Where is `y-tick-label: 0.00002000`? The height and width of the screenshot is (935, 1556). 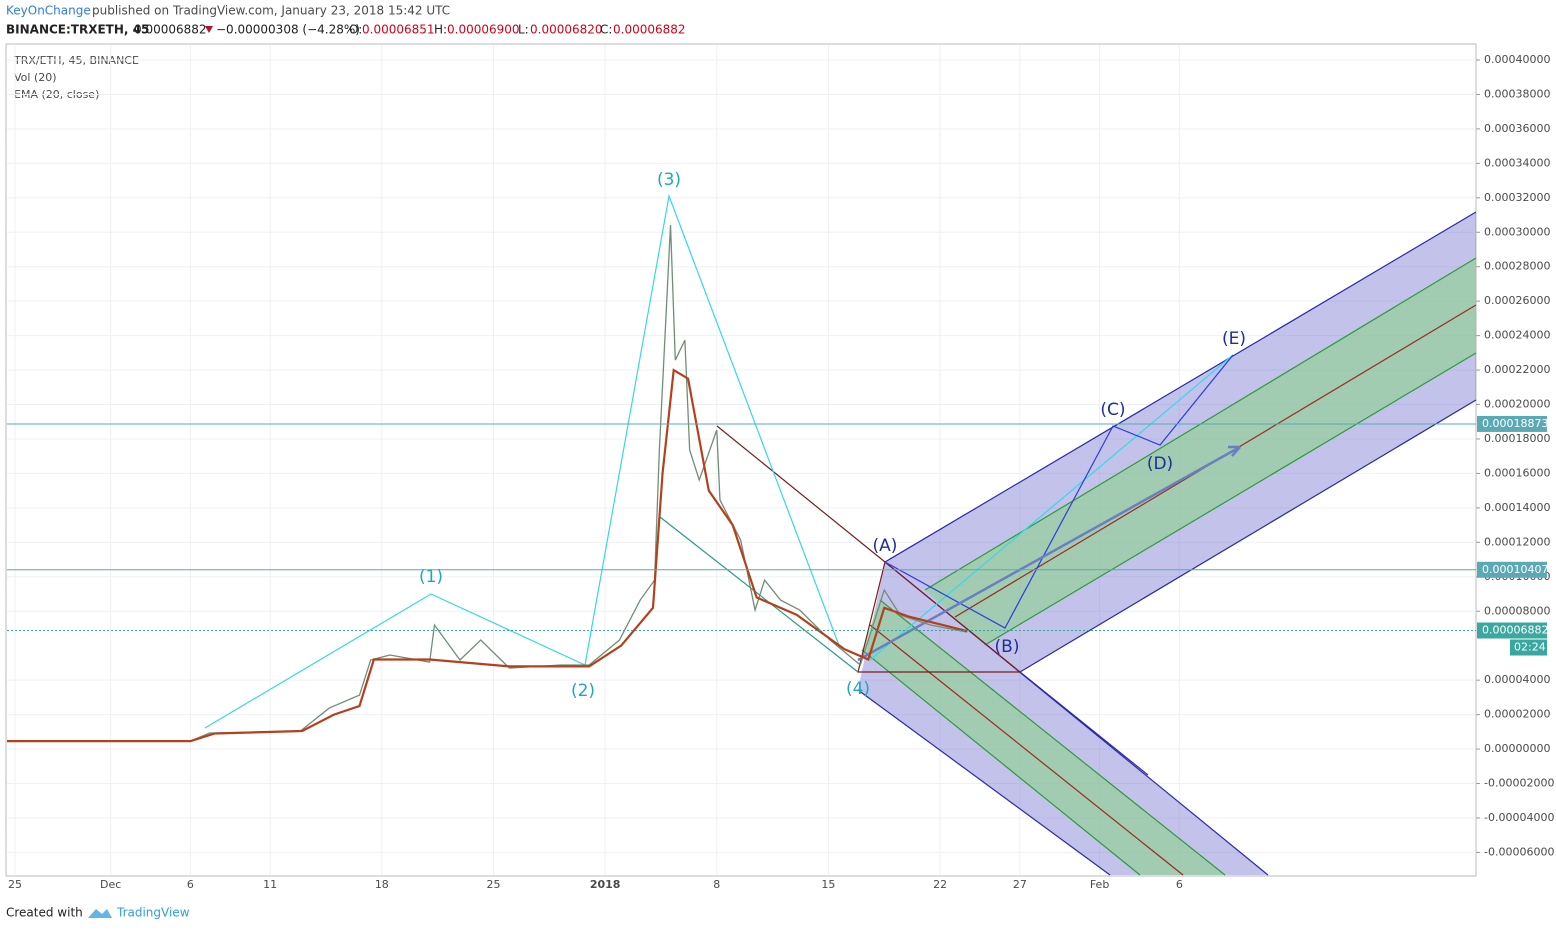
y-tick-label: 0.00002000 is located at coordinates (1517, 714).